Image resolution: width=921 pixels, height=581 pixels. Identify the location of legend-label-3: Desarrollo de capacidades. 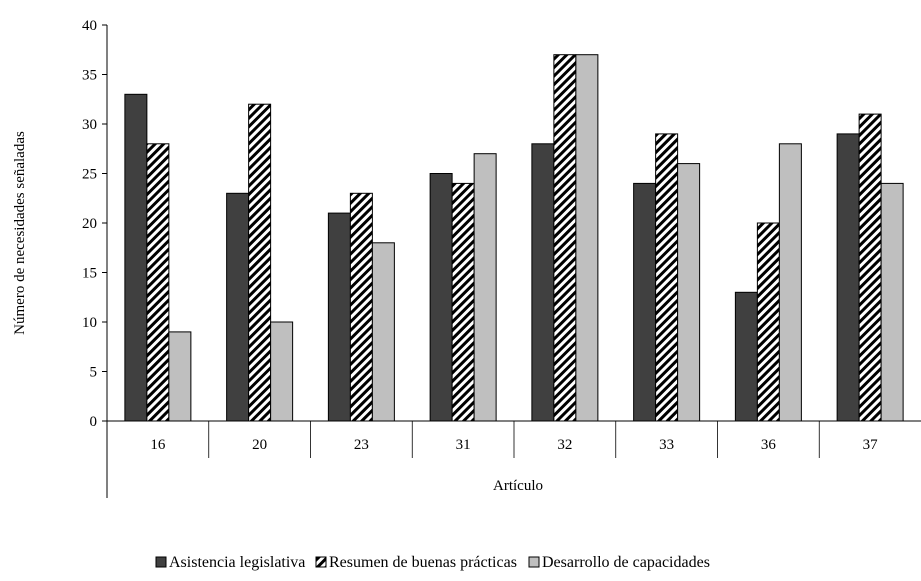
(626, 562).